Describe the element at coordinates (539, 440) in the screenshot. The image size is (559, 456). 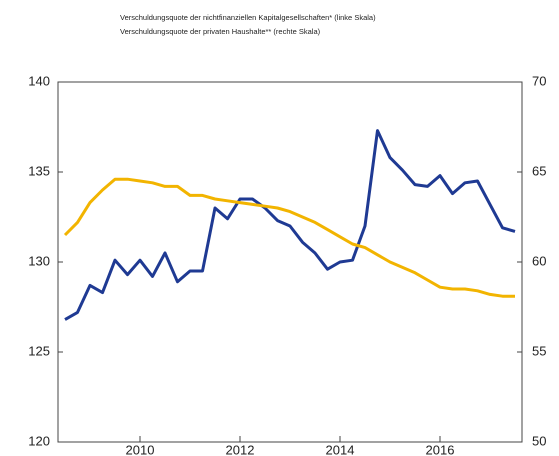
I see `y2-tick-label: 50` at that location.